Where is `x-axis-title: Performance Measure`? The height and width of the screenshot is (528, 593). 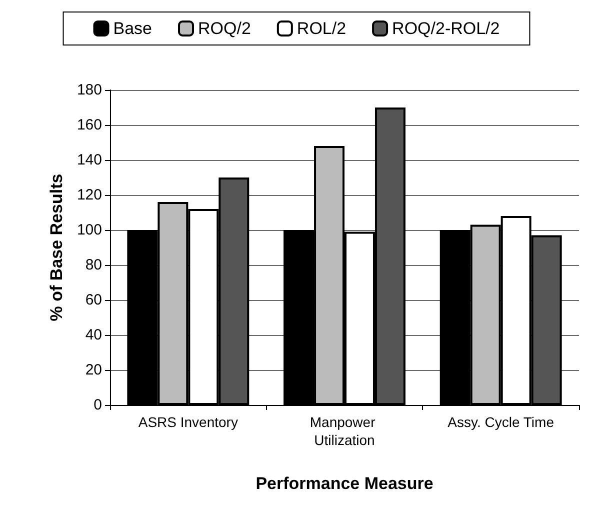 x-axis-title: Performance Measure is located at coordinates (345, 483).